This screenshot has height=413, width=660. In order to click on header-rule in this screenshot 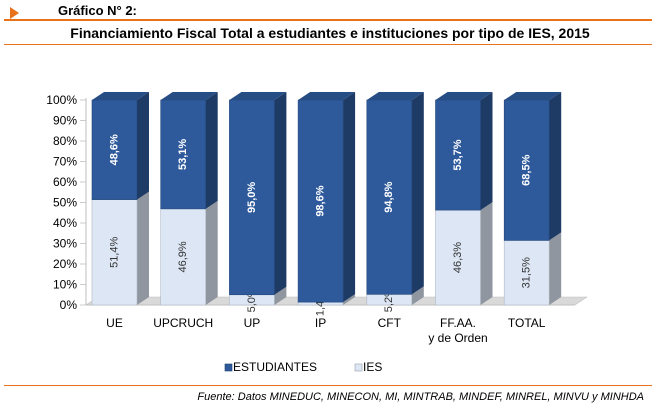, I will do `click(328, 20)`.